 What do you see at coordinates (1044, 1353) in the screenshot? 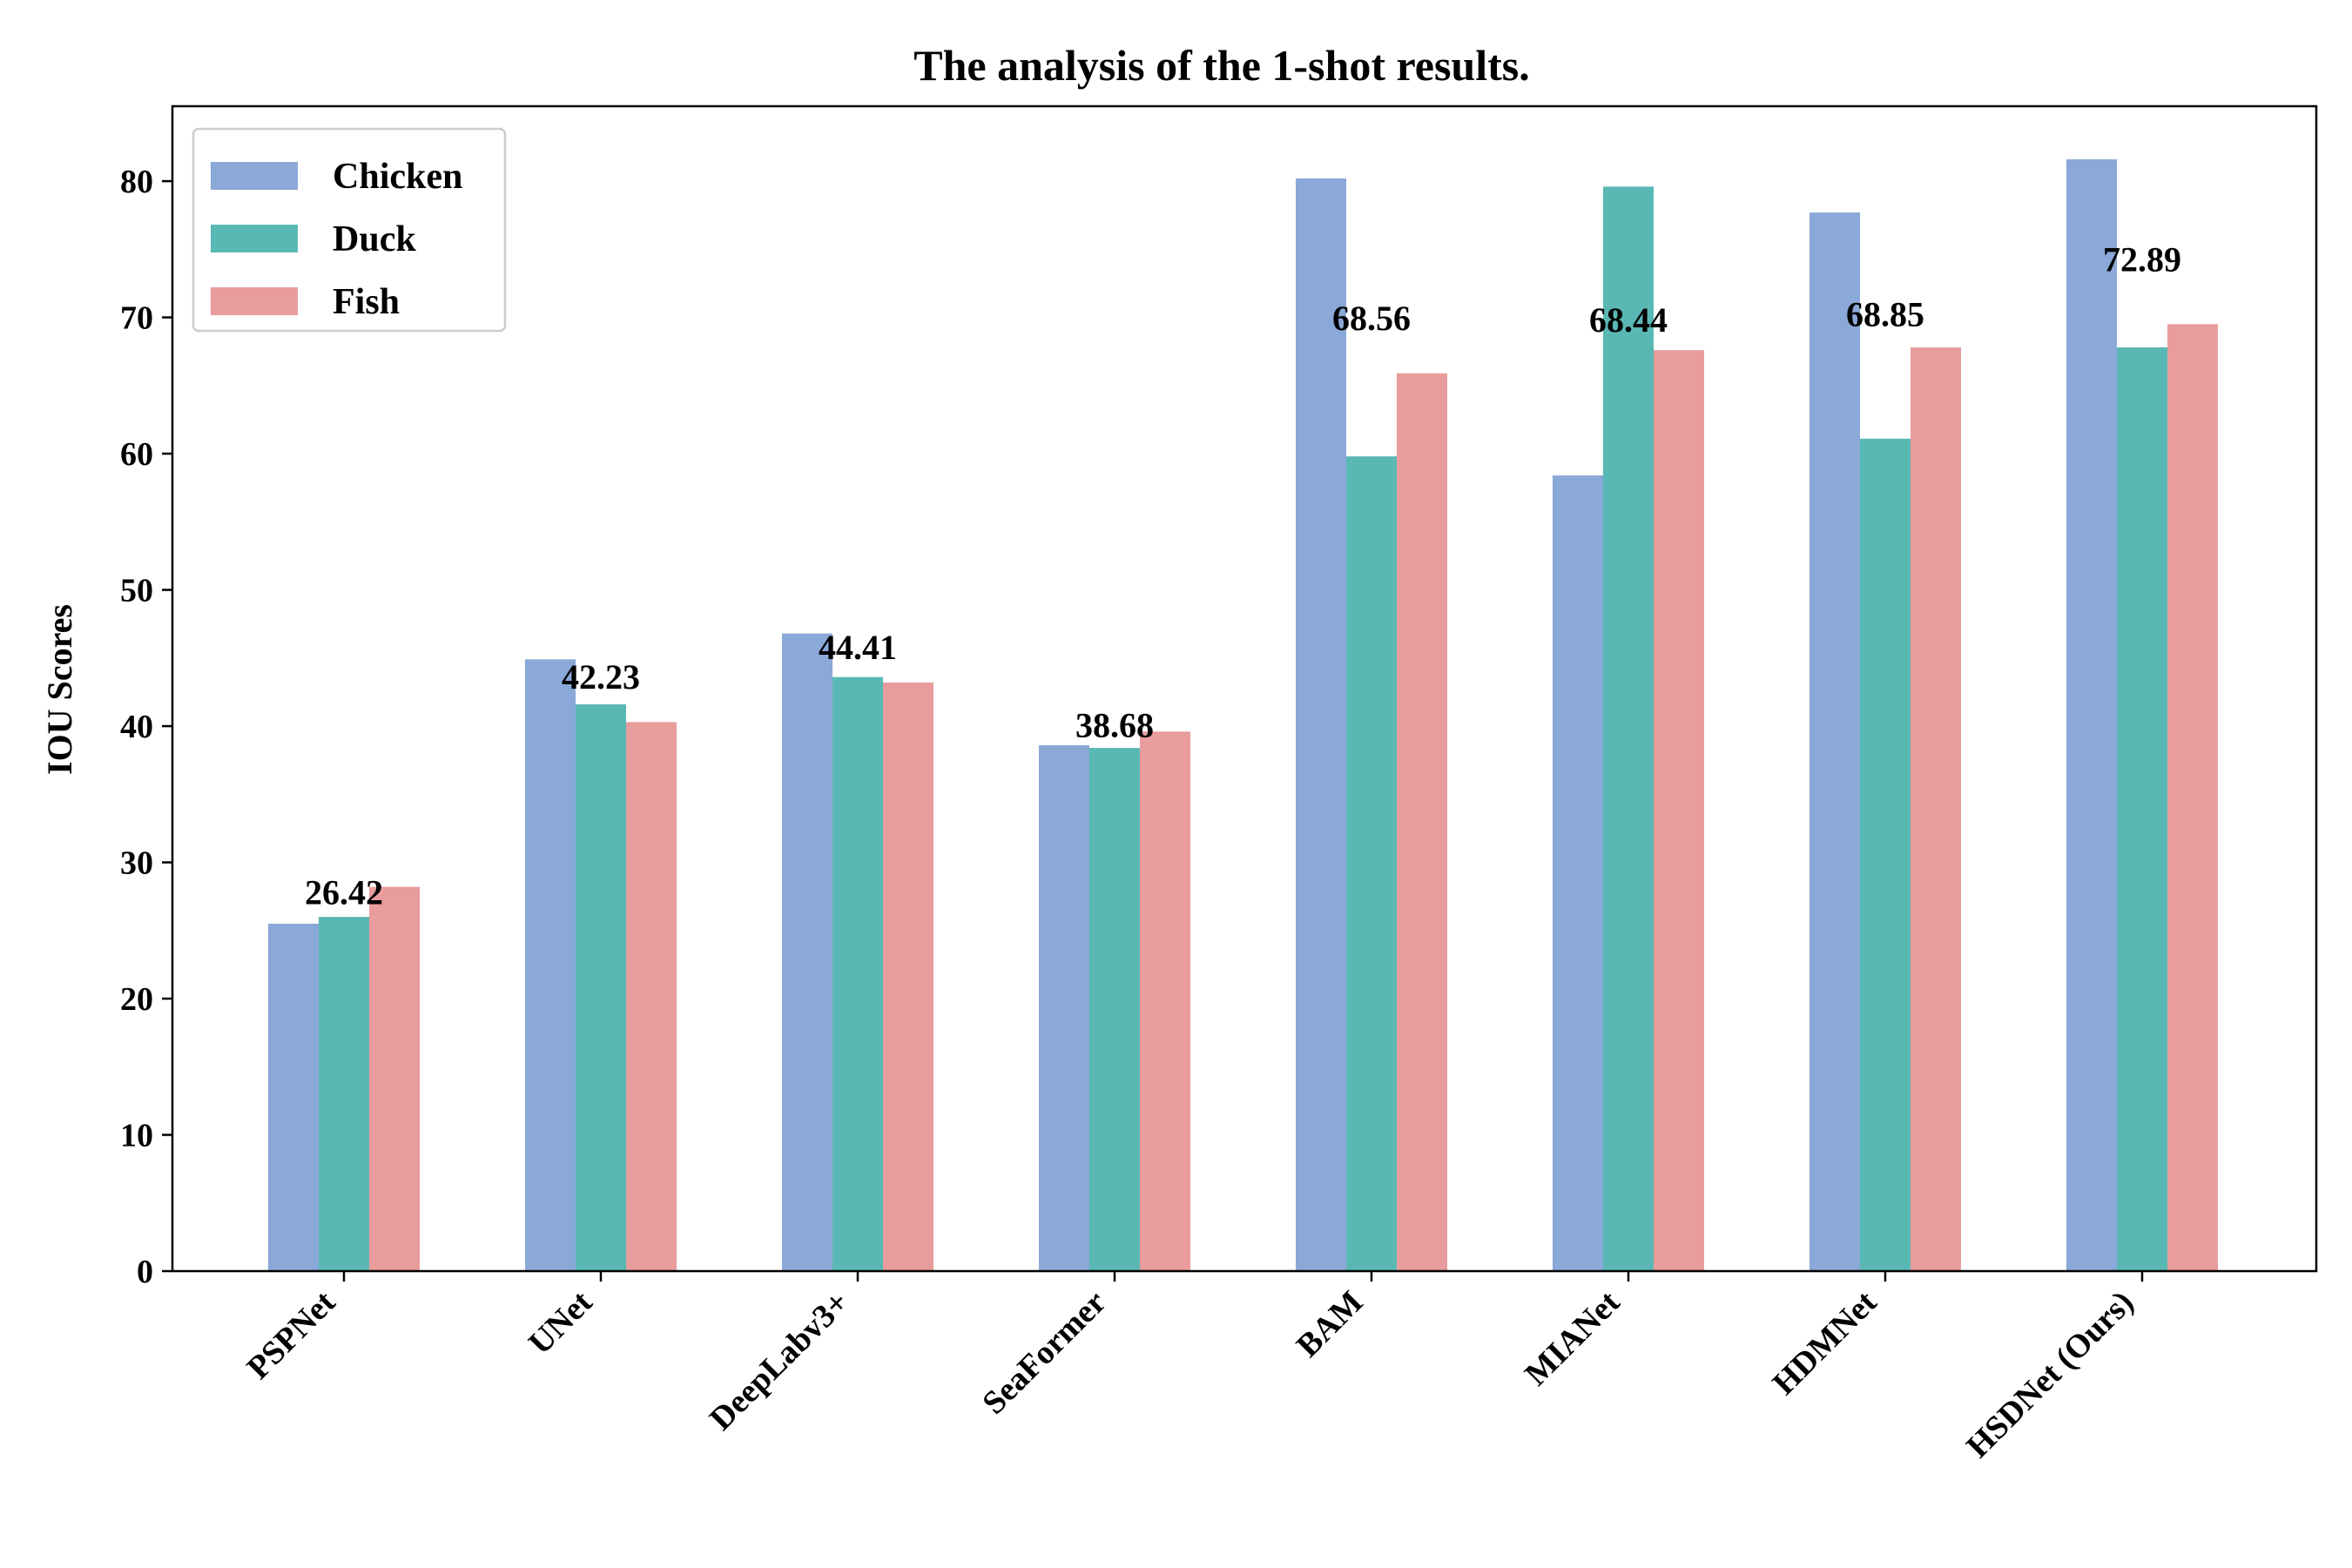
I see `x-tick-label: SeaFormer` at bounding box center [1044, 1353].